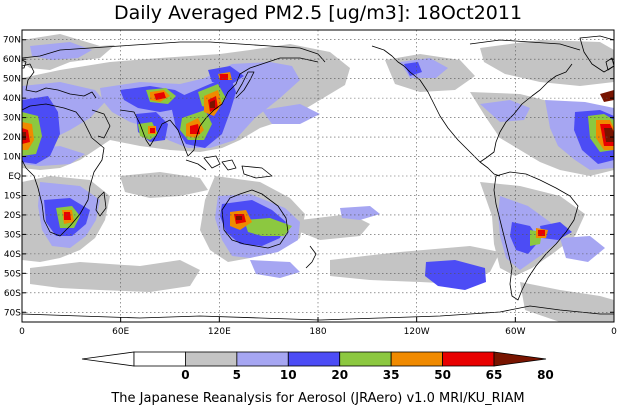  What do you see at coordinates (317, 332) in the screenshot?
I see `lon-tick-label: 180` at bounding box center [317, 332].